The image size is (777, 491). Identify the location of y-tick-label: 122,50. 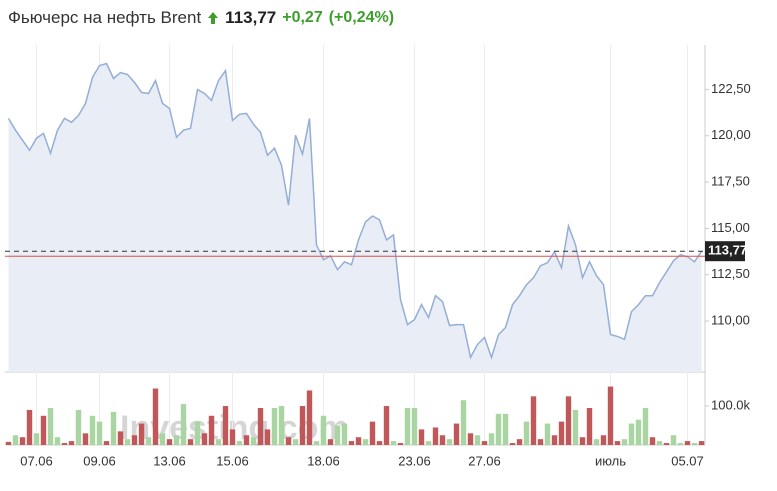
(731, 88).